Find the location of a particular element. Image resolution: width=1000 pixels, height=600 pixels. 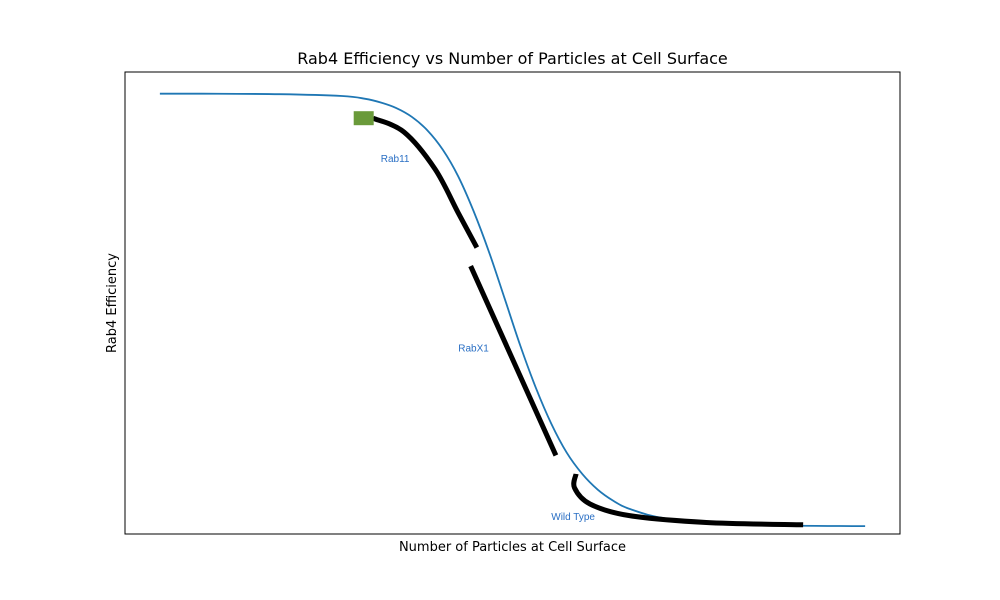

y-axis-label: Rab4 Efficiency is located at coordinates (112, 303).